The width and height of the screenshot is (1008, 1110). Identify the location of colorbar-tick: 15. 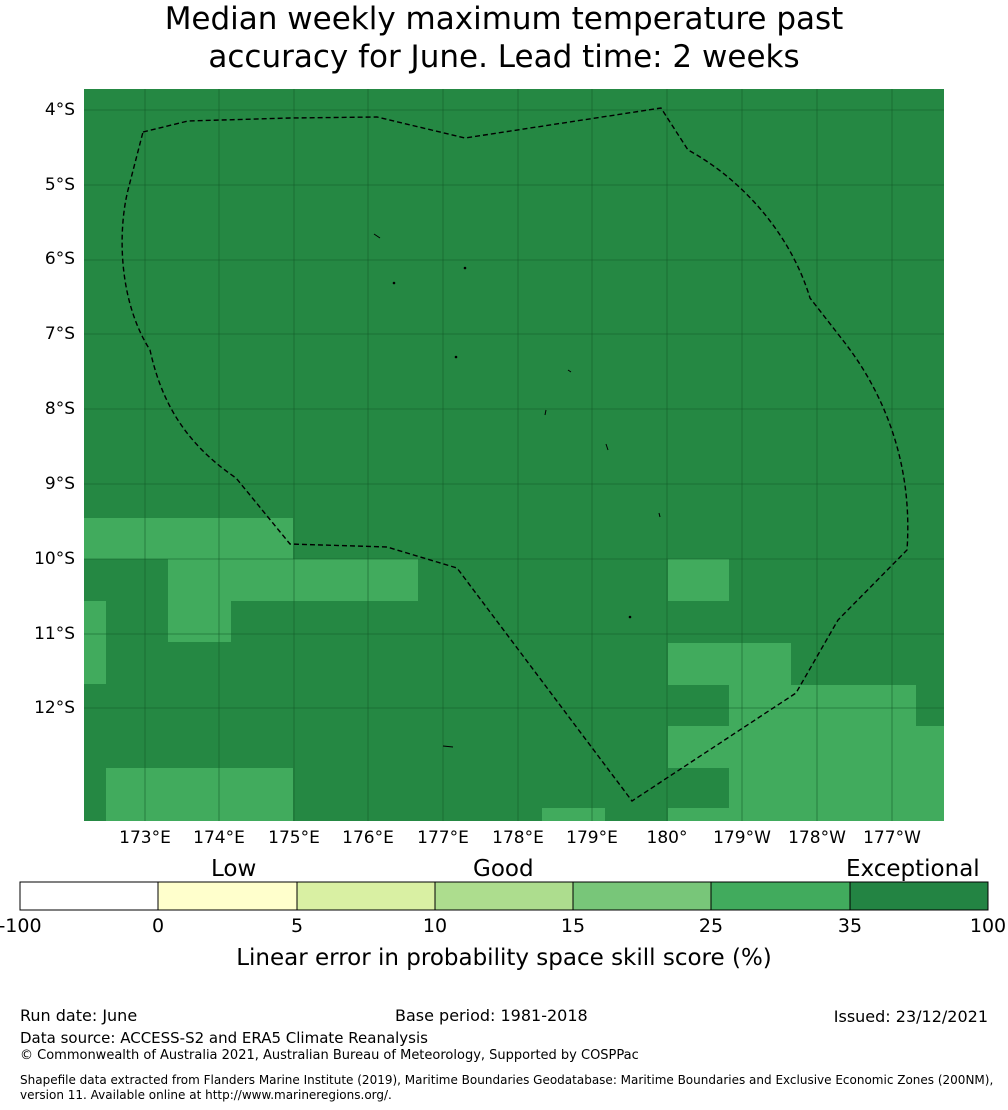
(573, 926).